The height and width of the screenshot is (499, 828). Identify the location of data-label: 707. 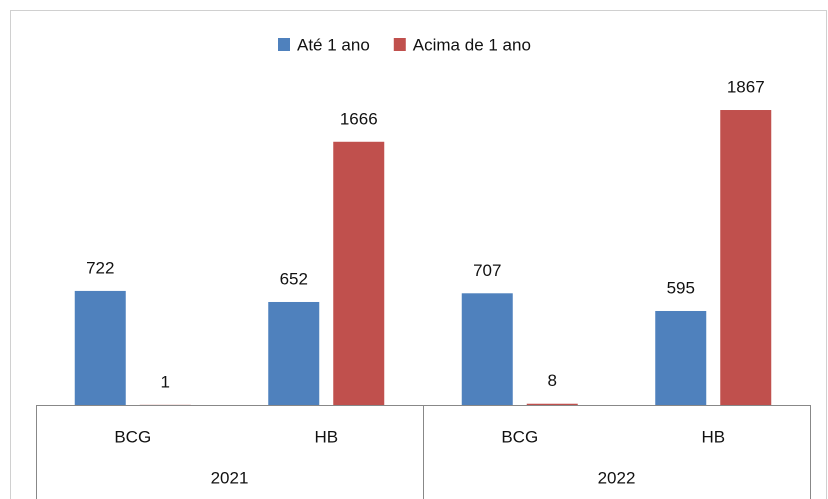
(487, 270).